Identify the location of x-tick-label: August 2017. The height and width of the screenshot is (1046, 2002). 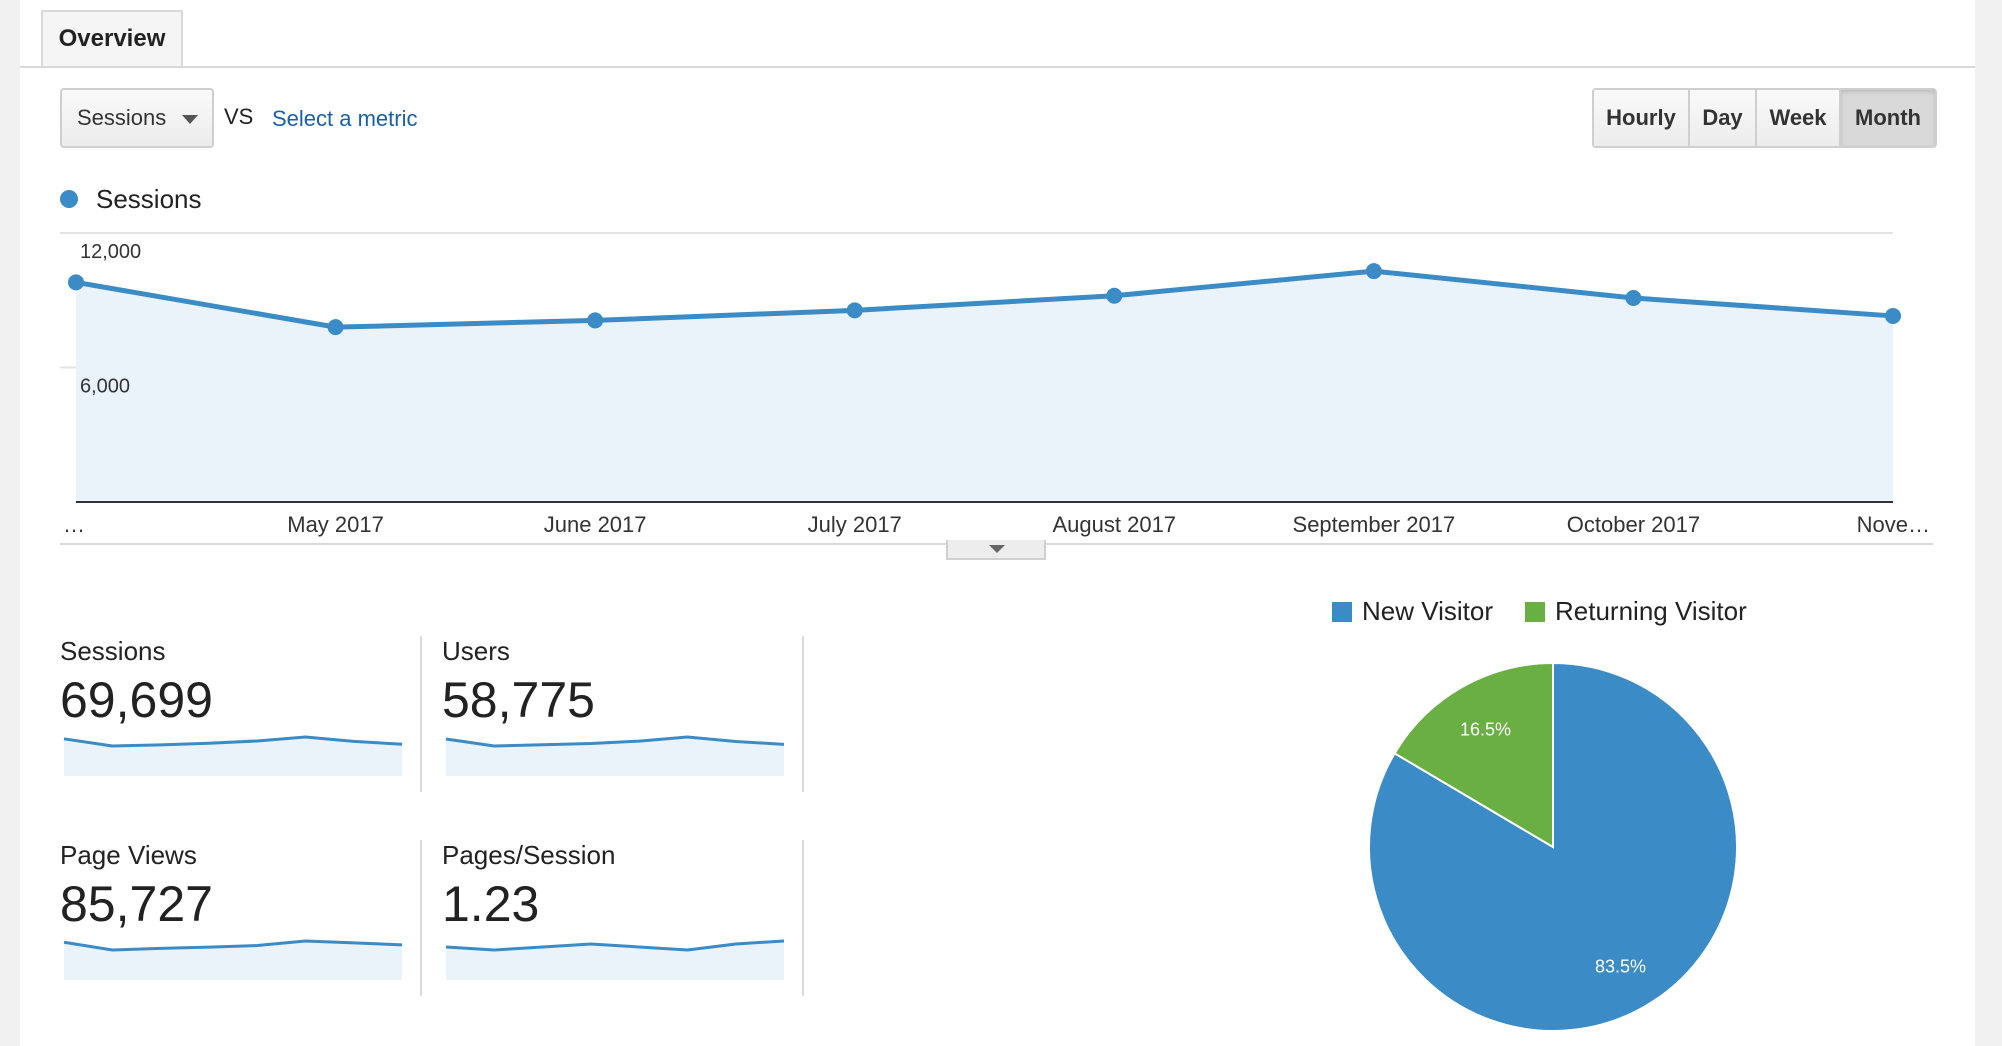
(1115, 524).